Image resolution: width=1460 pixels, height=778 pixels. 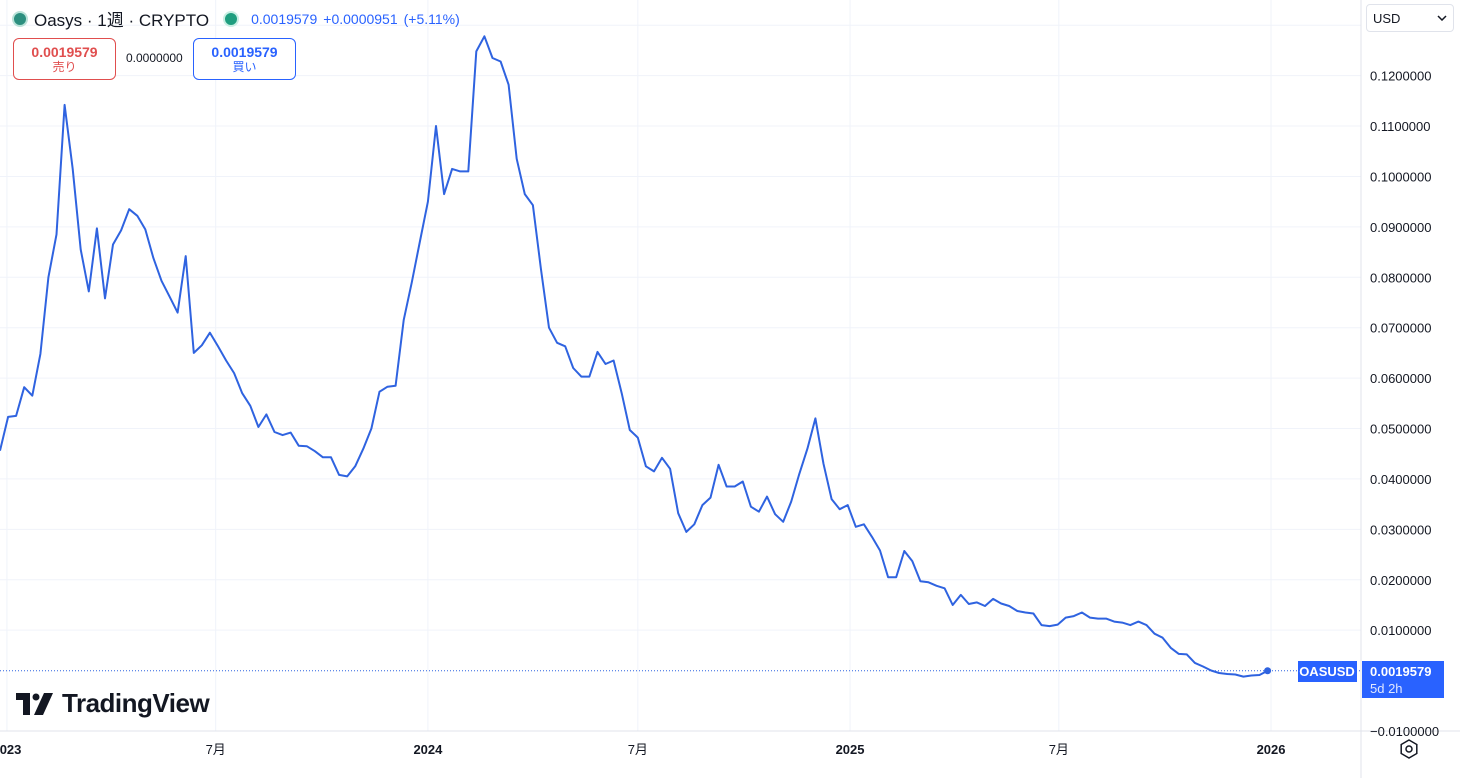 I want to click on price-tick-label: 0.0100000, so click(x=1400, y=630).